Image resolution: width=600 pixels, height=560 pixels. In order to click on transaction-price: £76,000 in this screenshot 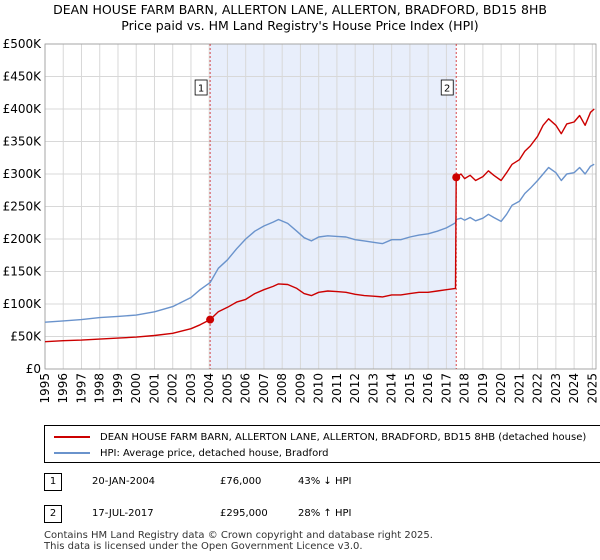, I will do `click(241, 481)`.